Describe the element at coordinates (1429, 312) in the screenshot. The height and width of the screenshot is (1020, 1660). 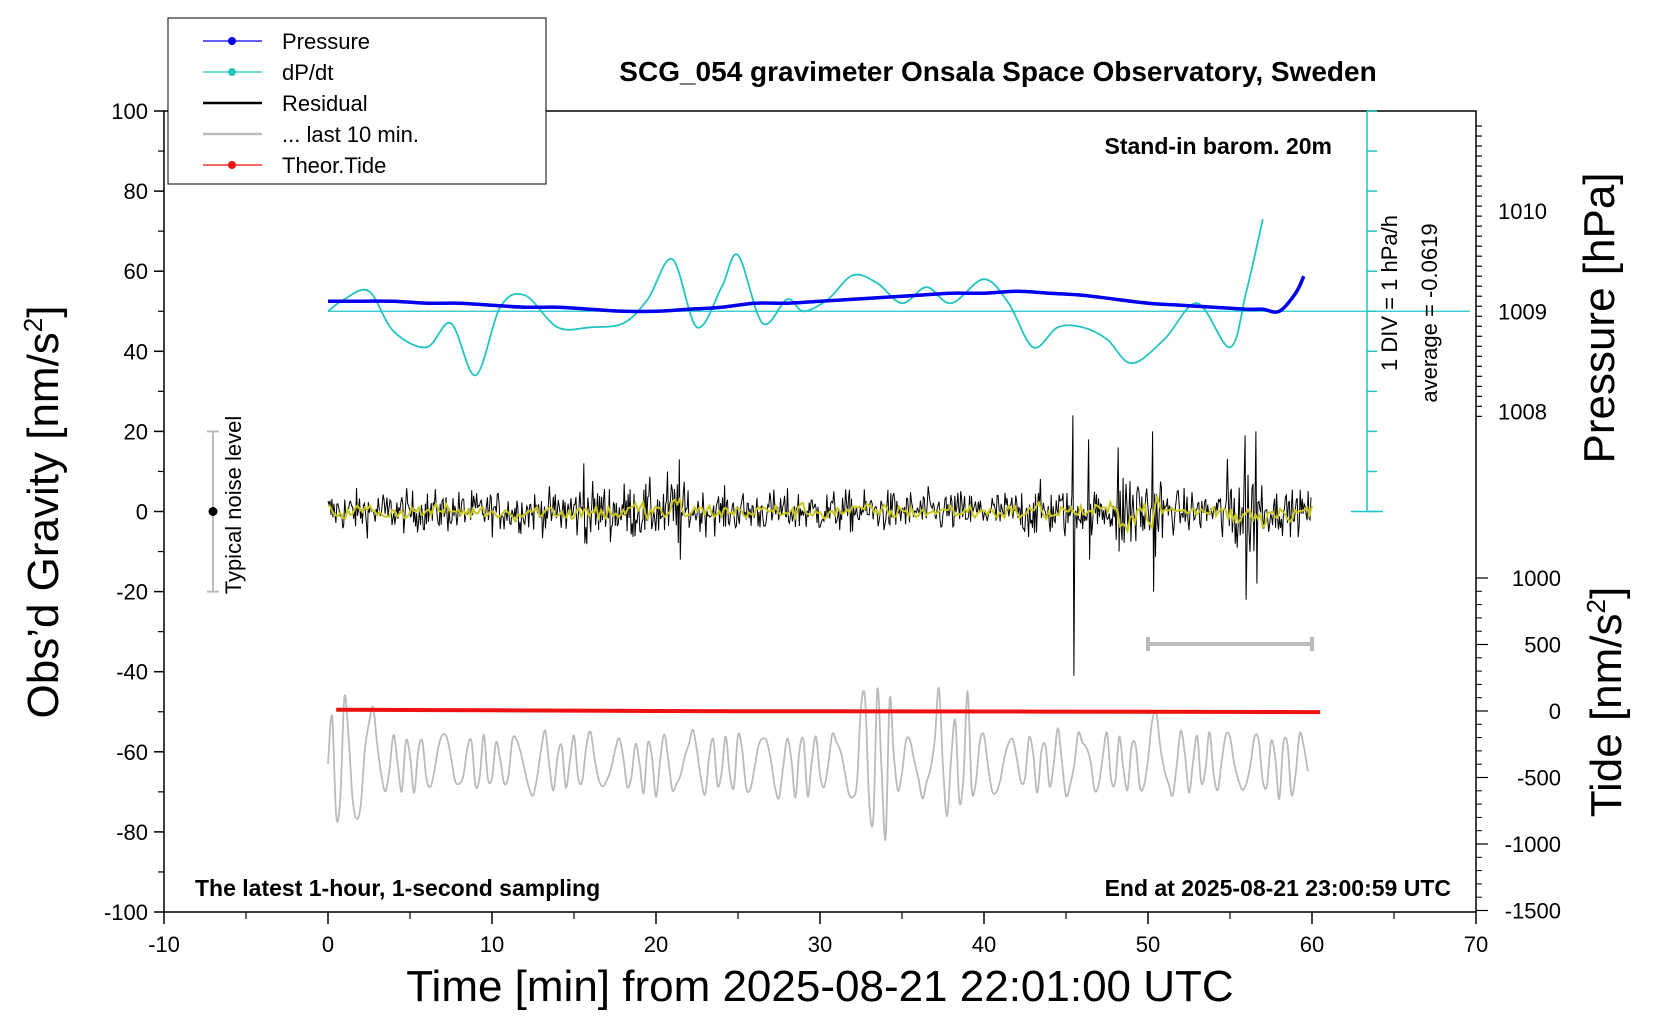
I see `average-note: average = -0.0619` at that location.